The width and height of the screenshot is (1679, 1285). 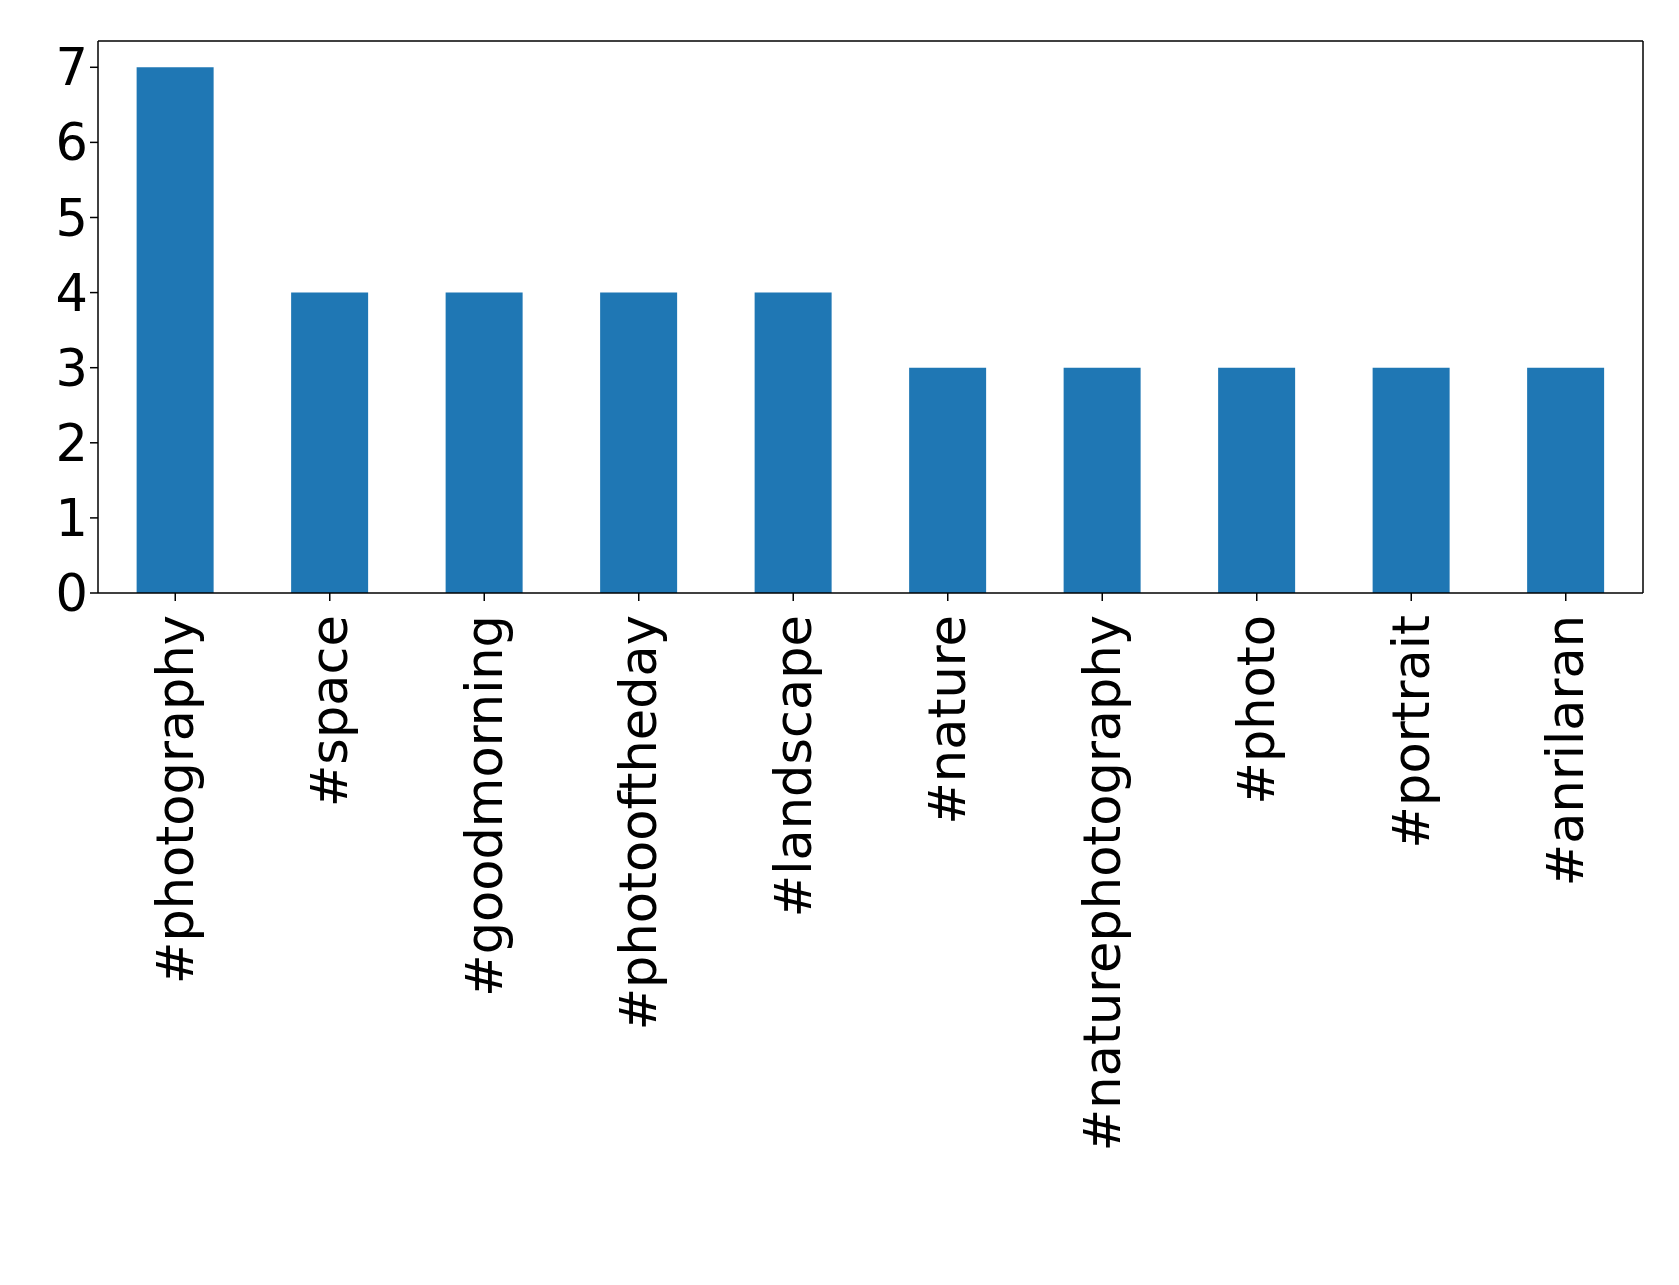 What do you see at coordinates (948, 720) in the screenshot?
I see `x-tick-label: #nature` at bounding box center [948, 720].